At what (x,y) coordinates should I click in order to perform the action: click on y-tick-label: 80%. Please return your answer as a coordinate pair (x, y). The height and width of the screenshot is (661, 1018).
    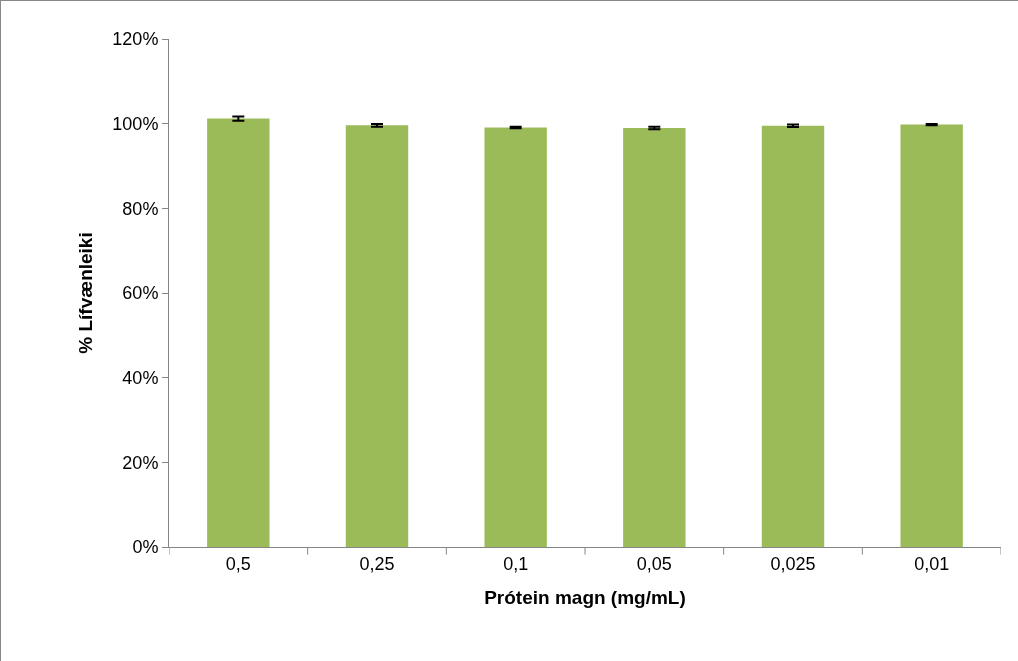
    Looking at the image, I should click on (140, 208).